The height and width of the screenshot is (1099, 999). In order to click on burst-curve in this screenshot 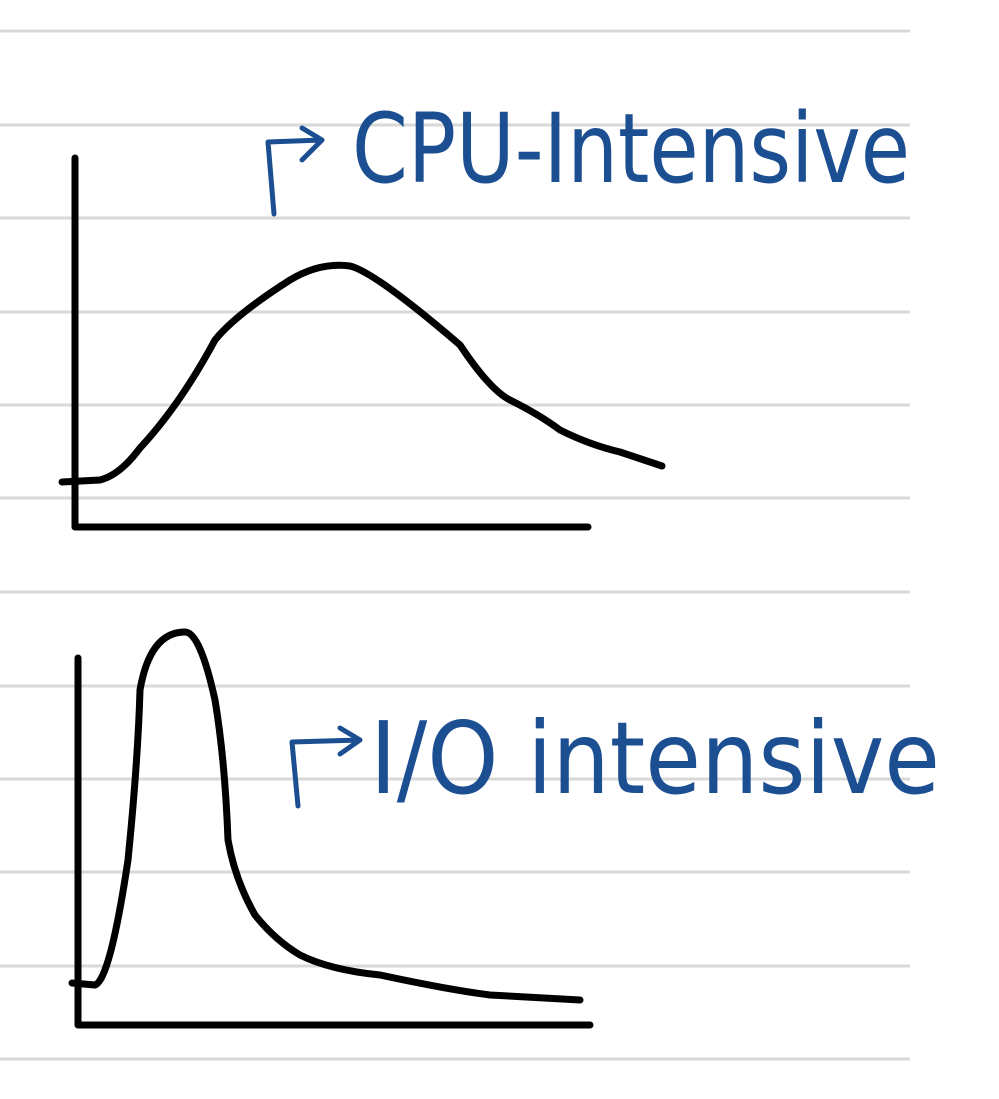, I will do `click(362, 373)`.